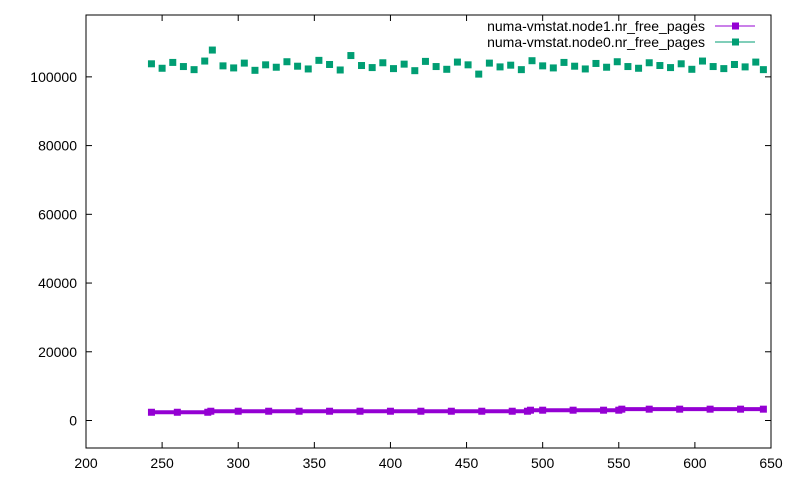 Image resolution: width=800 pixels, height=480 pixels. What do you see at coordinates (391, 463) in the screenshot?
I see `x-tick-label: 400` at bounding box center [391, 463].